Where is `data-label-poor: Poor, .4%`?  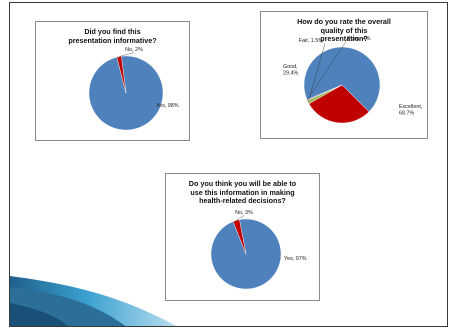
data-label-poor: Poor, .4% is located at coordinates (359, 39).